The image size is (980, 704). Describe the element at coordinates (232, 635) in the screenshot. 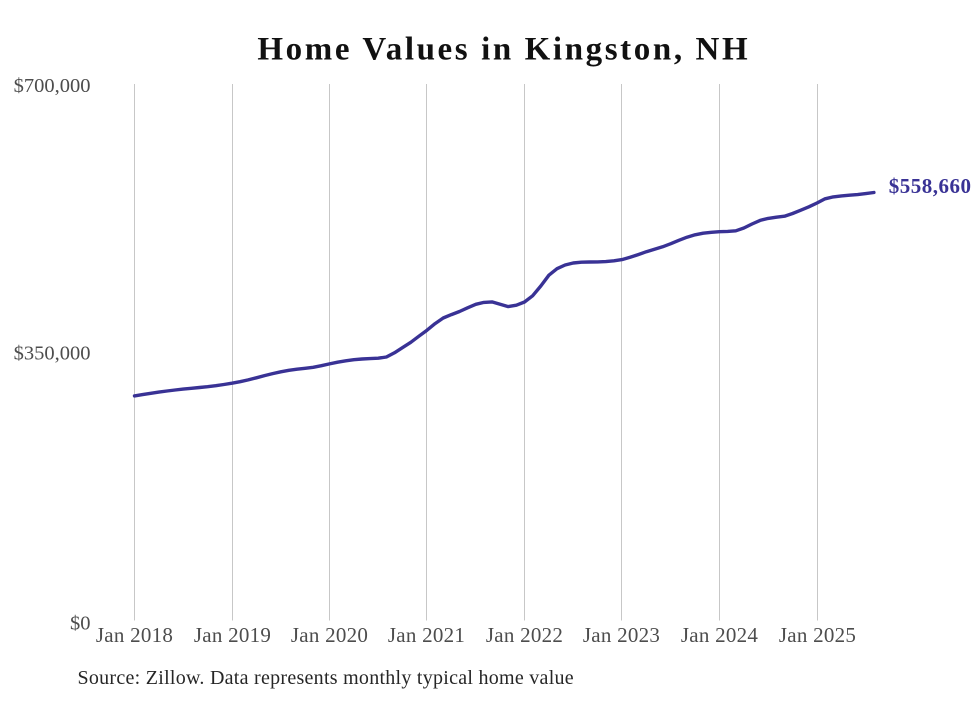

I see `svg-text: Jan 2019` at that location.